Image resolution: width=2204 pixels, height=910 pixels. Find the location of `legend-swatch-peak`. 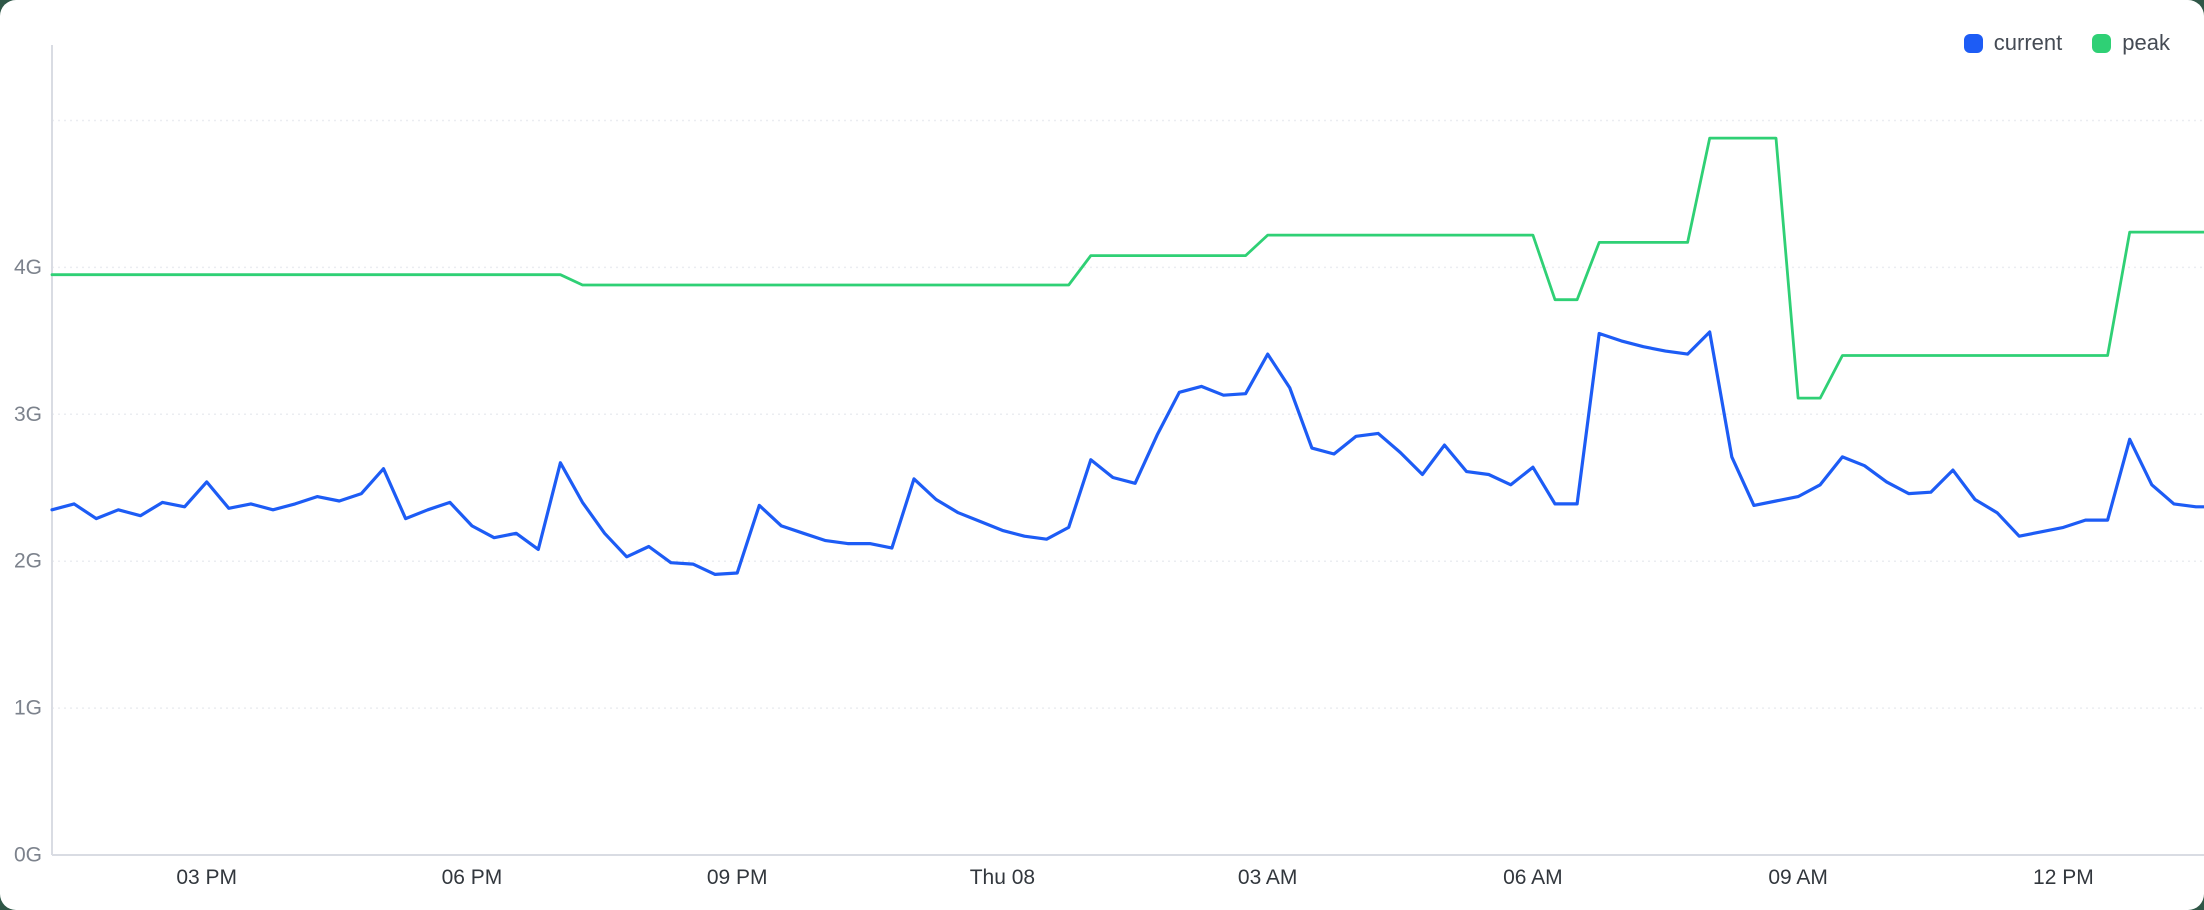

legend-swatch-peak is located at coordinates (2102, 43).